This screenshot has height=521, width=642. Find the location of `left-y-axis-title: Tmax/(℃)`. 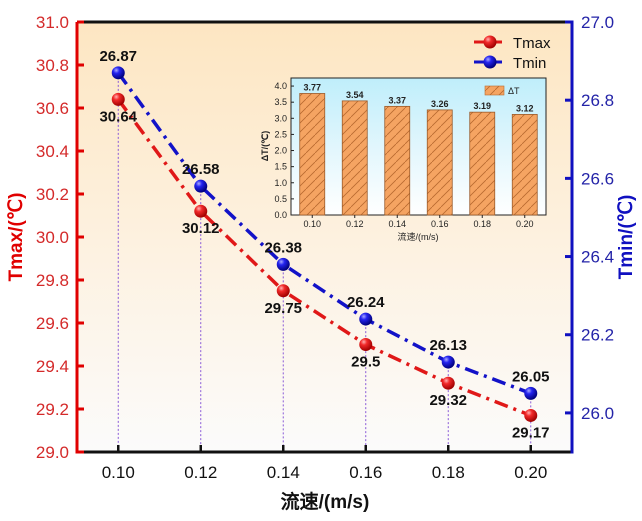

left-y-axis-title: Tmax/(℃) is located at coordinates (16, 237).